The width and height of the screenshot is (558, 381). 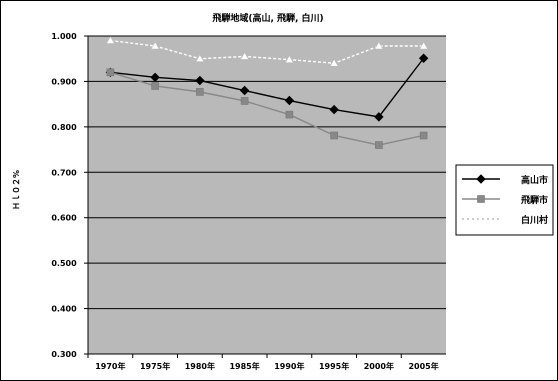 I want to click on legend-label: 飛騨市, so click(x=534, y=200).